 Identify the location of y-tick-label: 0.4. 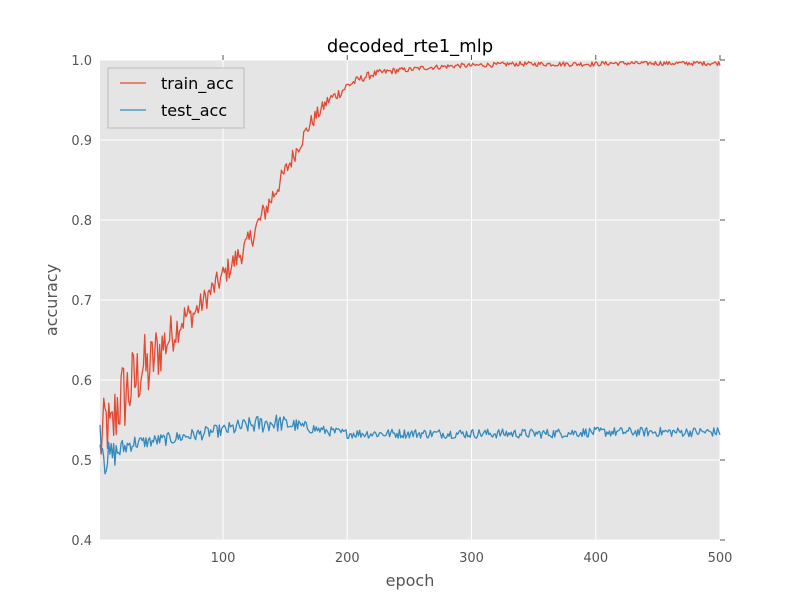
(81, 541).